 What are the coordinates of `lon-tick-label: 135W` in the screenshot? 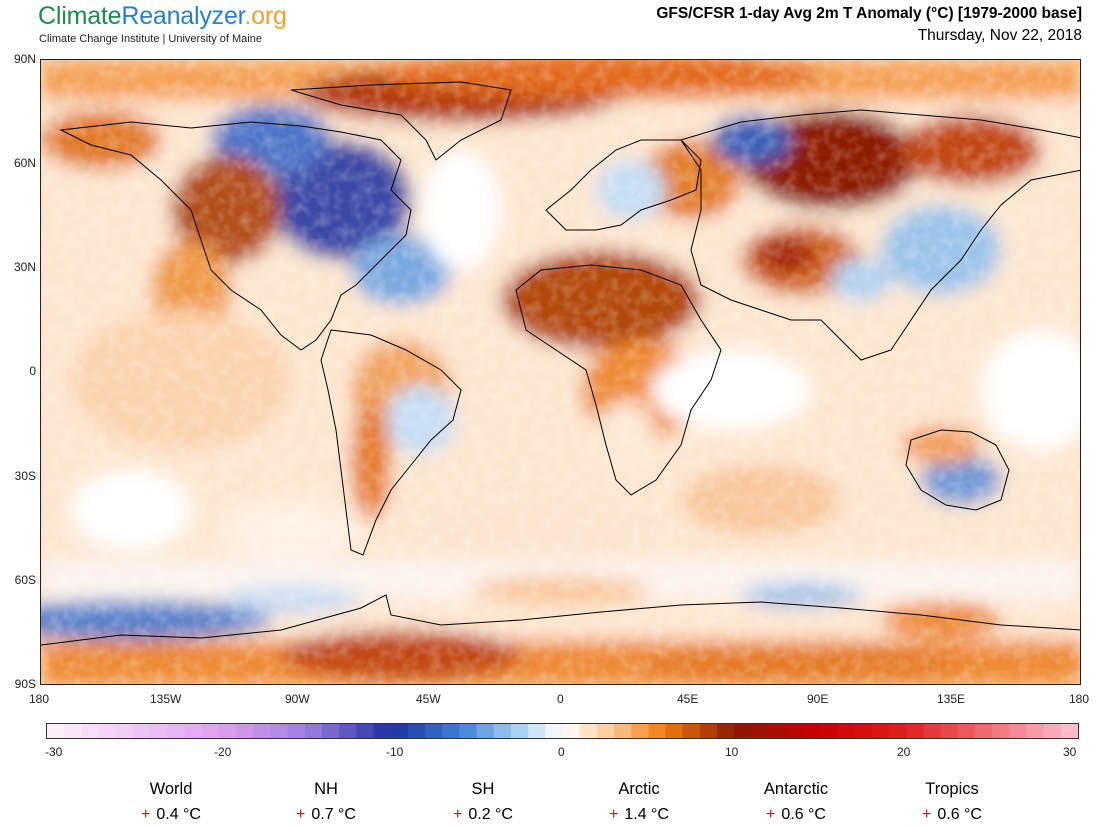 It's located at (166, 699).